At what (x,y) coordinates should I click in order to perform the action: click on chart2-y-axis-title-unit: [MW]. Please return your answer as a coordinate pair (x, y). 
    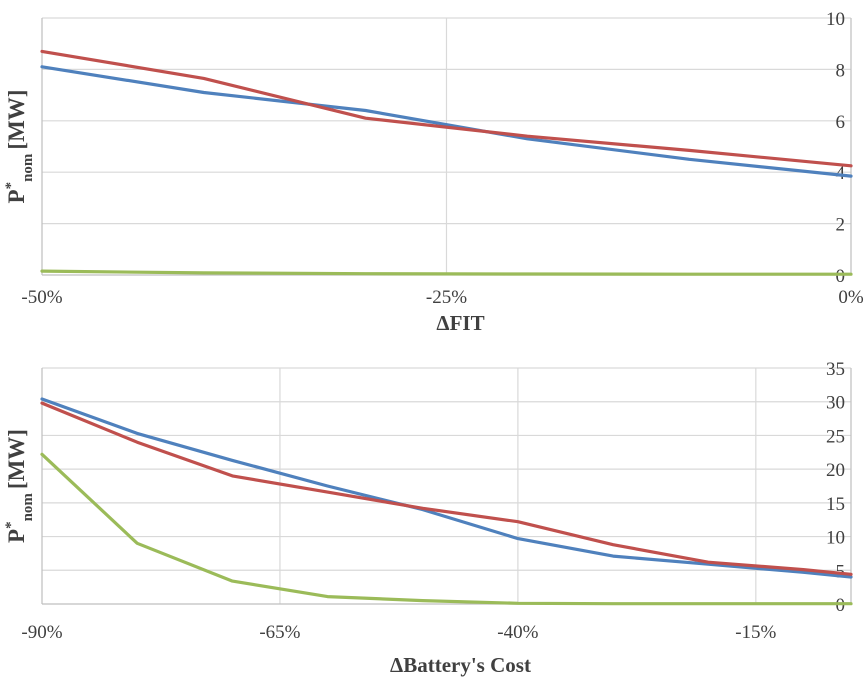
    Looking at the image, I should click on (16, 459).